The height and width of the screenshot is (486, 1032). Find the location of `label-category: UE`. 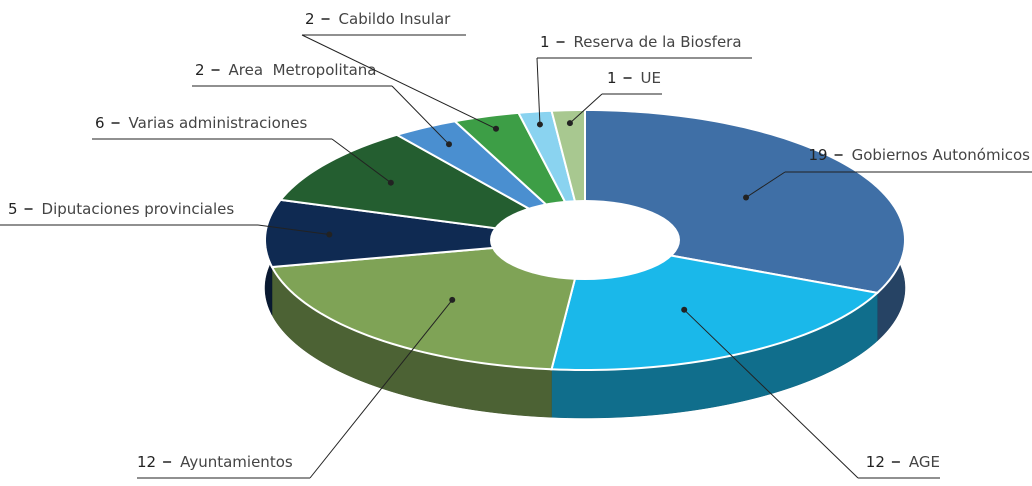

label-category: UE is located at coordinates (651, 78).